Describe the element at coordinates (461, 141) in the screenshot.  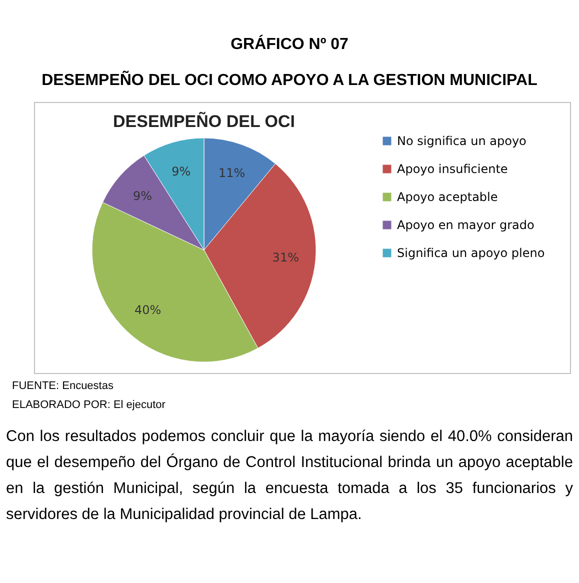
I see `legend-label: No significa un apoyo` at that location.